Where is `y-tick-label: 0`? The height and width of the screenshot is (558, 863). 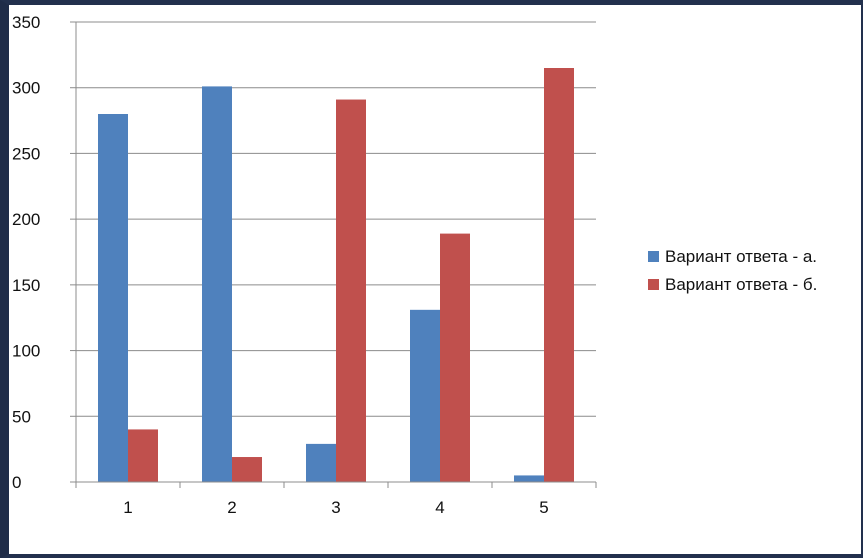
y-tick-label: 0 is located at coordinates (16, 482).